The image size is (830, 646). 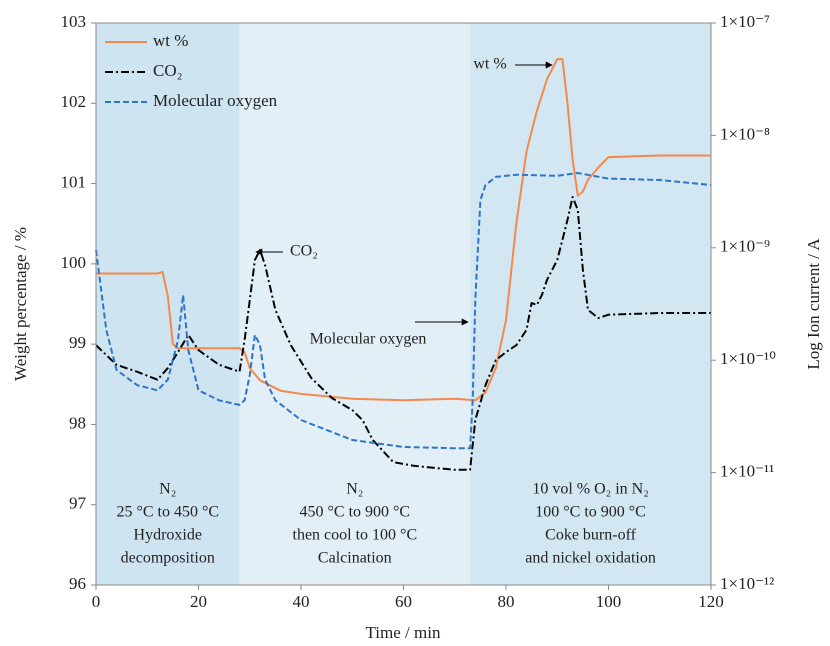 I want to click on annotation: Molecular oxygen, so click(x=368, y=339).